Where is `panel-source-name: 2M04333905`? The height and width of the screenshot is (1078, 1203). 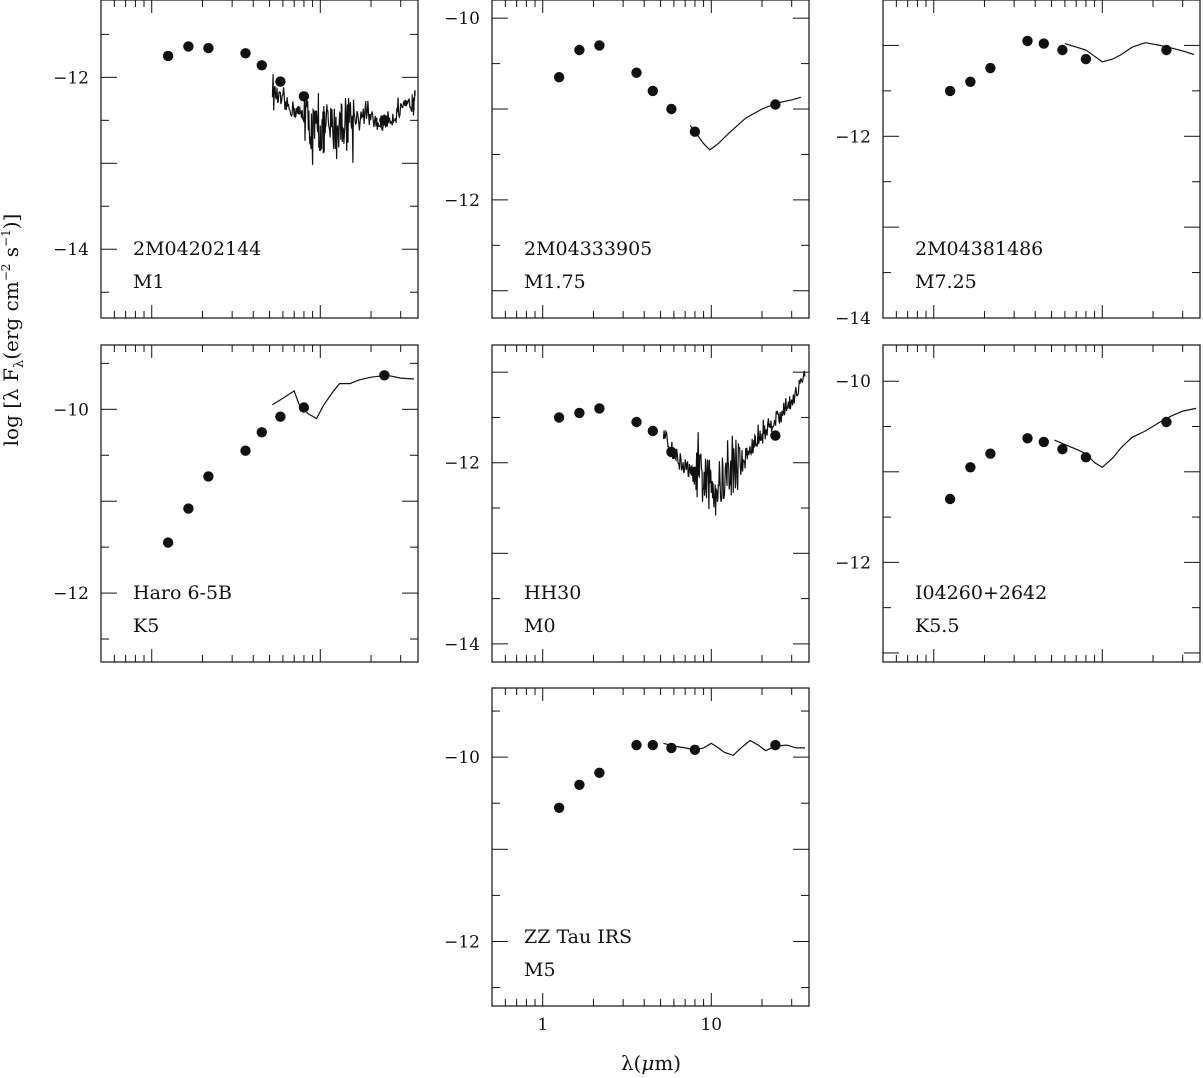 panel-source-name: 2M04333905 is located at coordinates (588, 249).